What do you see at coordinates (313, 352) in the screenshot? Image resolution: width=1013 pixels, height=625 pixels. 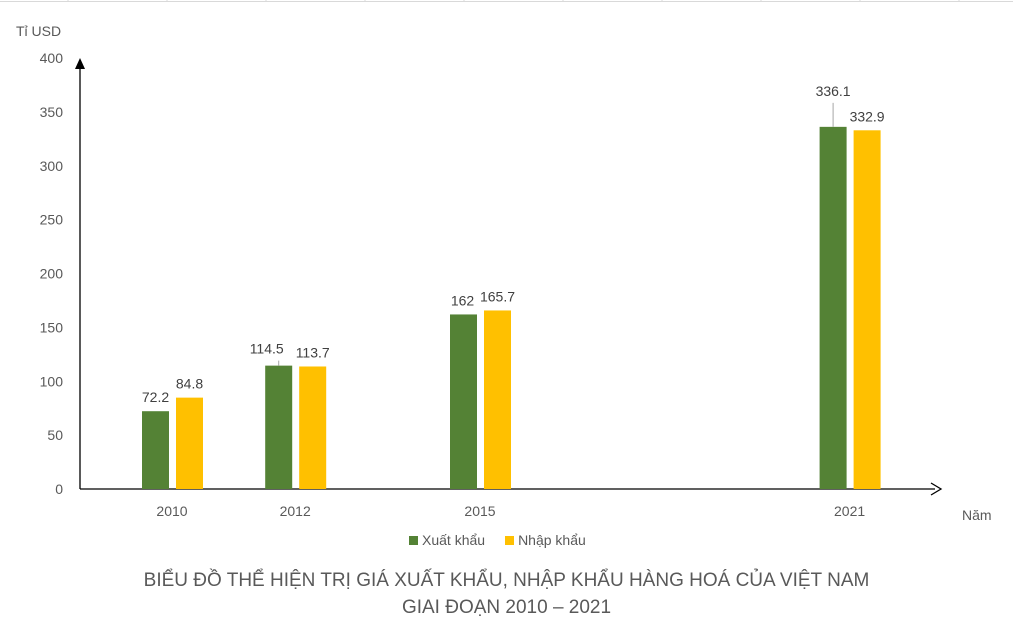 I see `data-label: 113.7` at bounding box center [313, 352].